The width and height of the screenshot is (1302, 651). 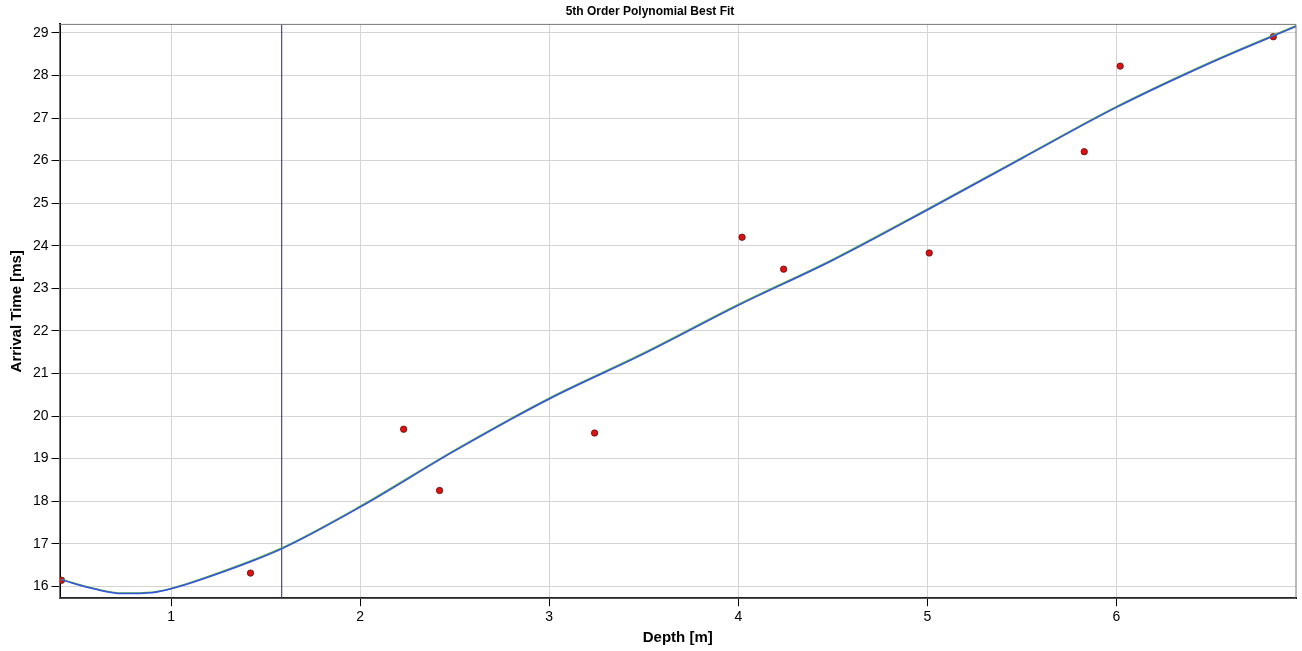 I want to click on y-tick-label: 24, so click(x=40, y=244).